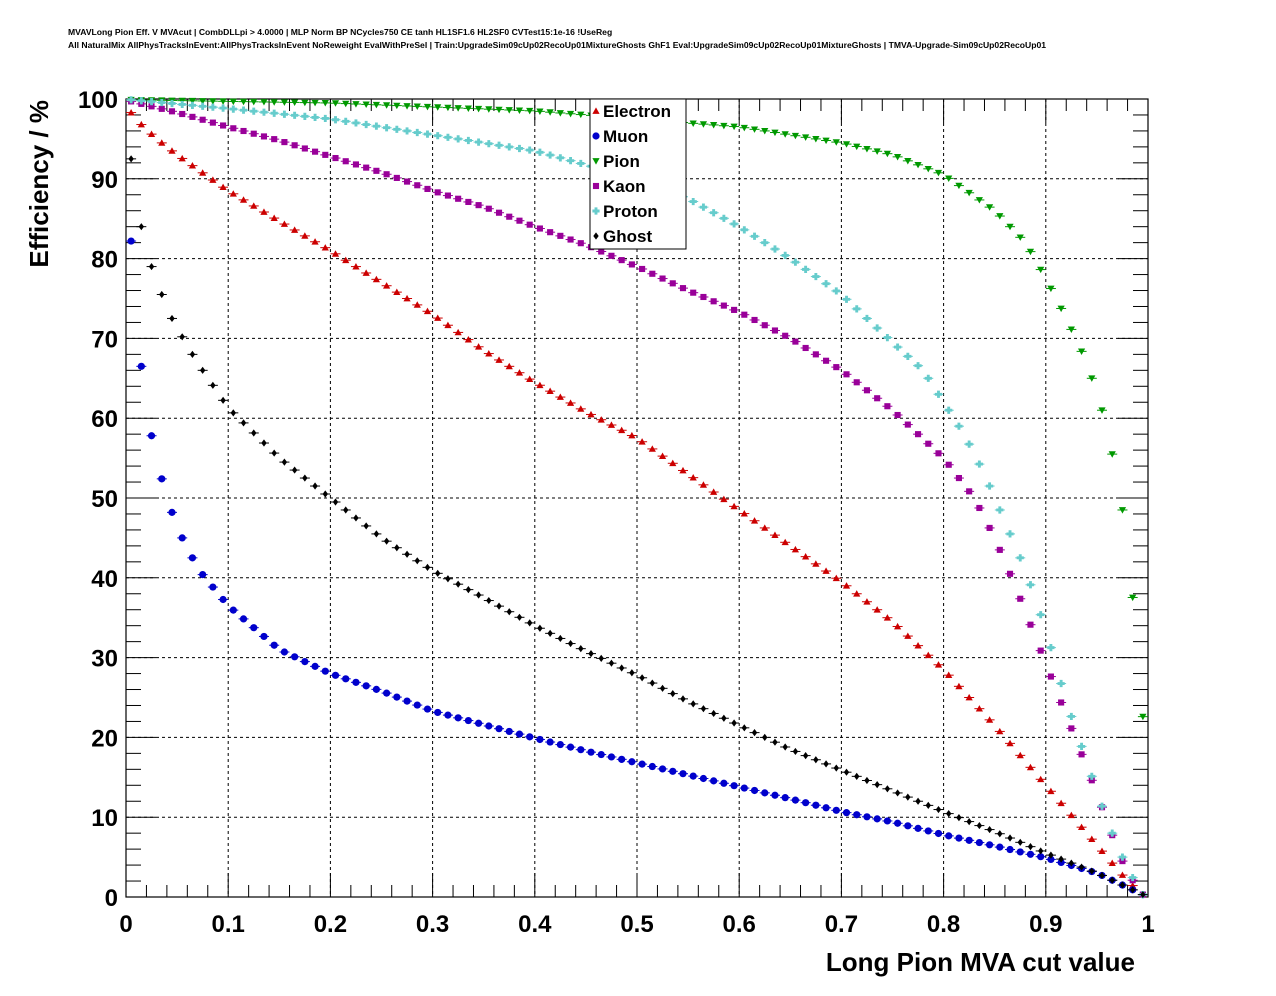  I want to click on legend-marker-ghost, so click(596, 236).